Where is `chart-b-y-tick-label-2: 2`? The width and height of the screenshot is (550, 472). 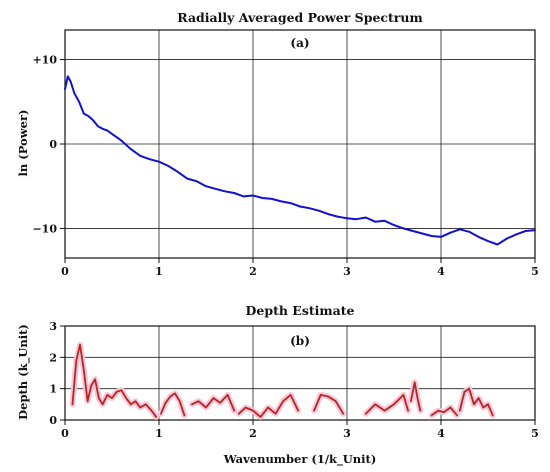
chart-b-y-tick-label-2: 2 is located at coordinates (53, 357).